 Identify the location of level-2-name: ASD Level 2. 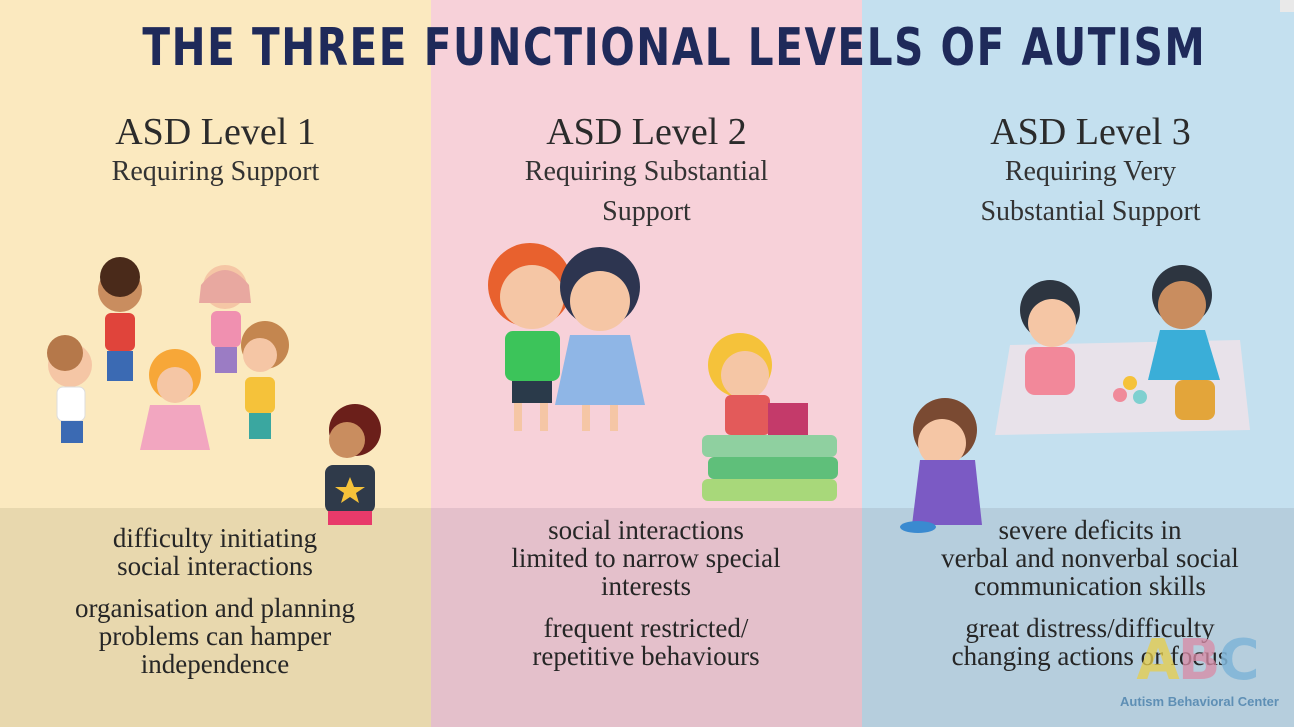
(646, 132).